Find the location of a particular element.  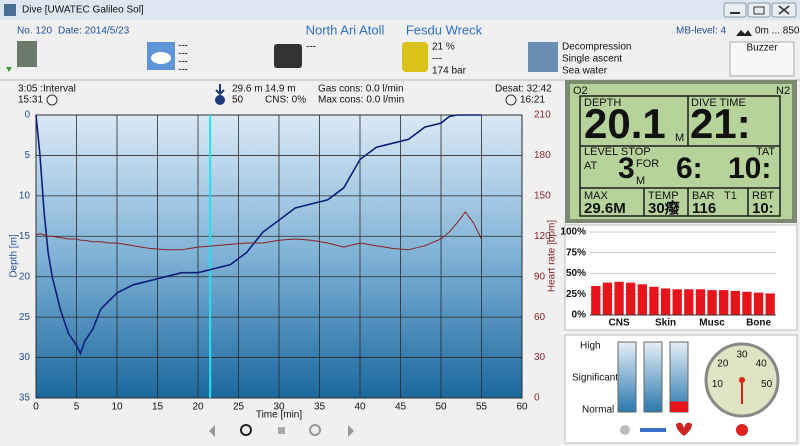

lcd-temp: 30癈 is located at coordinates (664, 208).